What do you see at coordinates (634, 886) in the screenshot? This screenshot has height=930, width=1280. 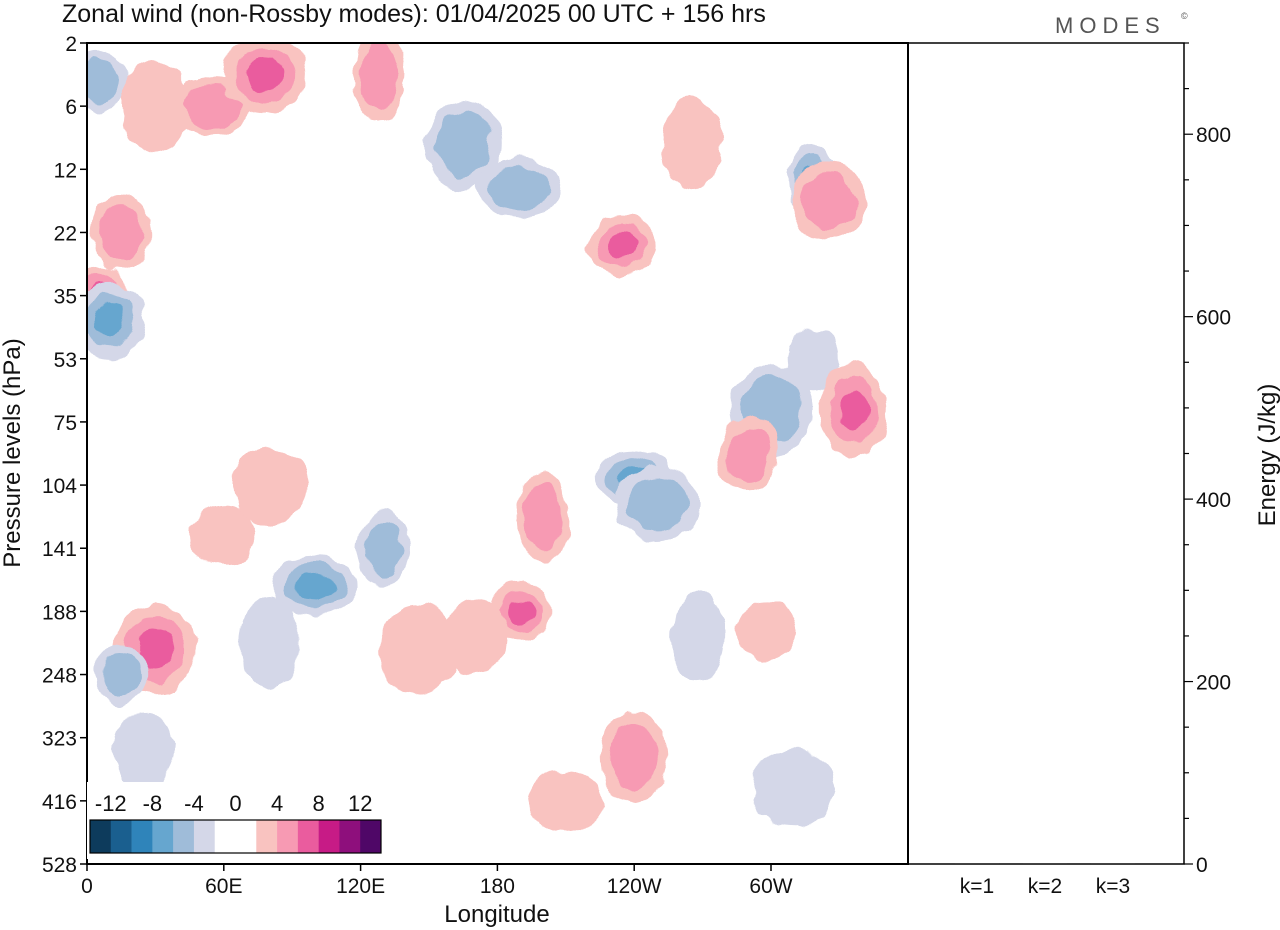 I see `x-tick-label: 120W` at bounding box center [634, 886].